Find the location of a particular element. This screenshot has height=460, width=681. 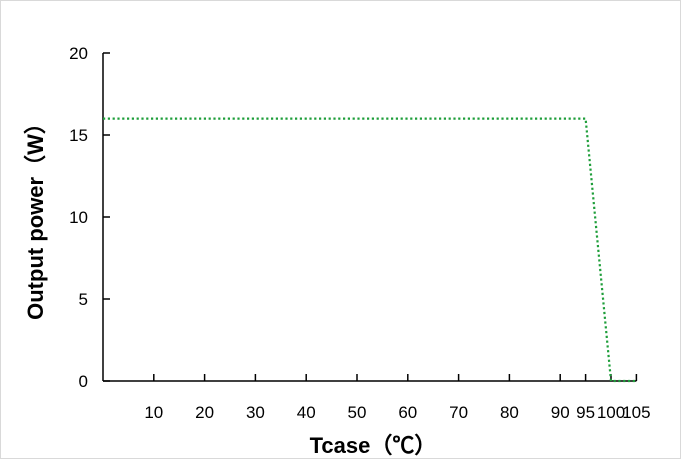

x-tick-label: 100 is located at coordinates (611, 412).